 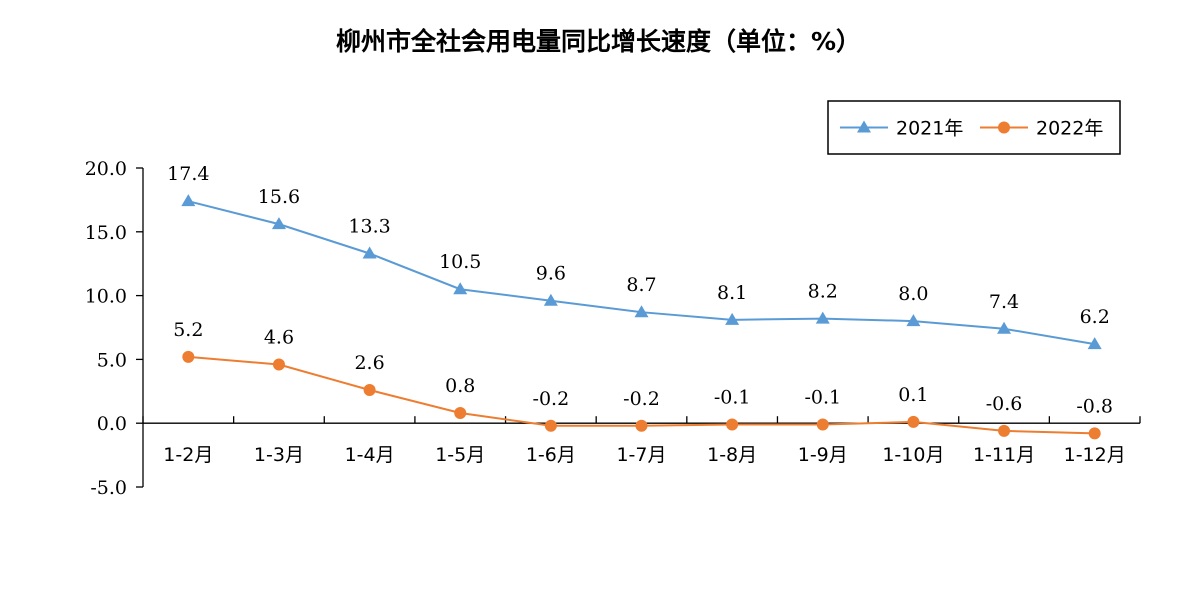 I want to click on y-tick-label: -5.0, so click(x=108, y=488).